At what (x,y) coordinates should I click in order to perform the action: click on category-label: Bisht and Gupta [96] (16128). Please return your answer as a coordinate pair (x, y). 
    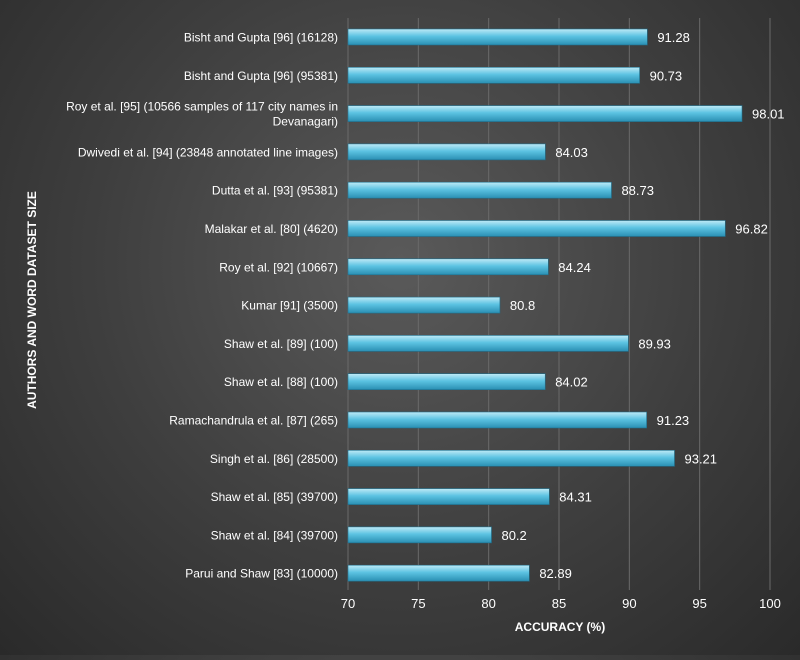
    Looking at the image, I should click on (261, 38).